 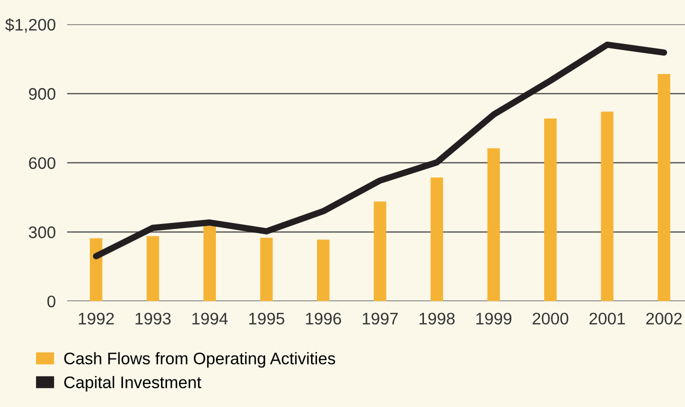 I want to click on y-tick-label: 300, so click(x=42, y=232).